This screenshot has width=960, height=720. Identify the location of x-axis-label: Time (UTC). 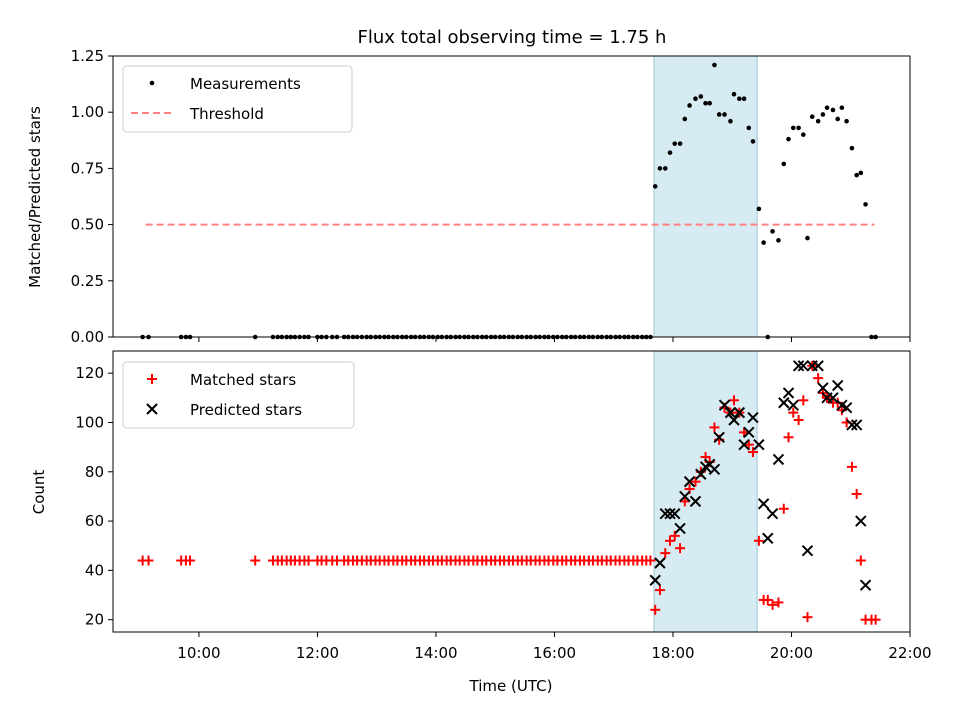
(511, 686).